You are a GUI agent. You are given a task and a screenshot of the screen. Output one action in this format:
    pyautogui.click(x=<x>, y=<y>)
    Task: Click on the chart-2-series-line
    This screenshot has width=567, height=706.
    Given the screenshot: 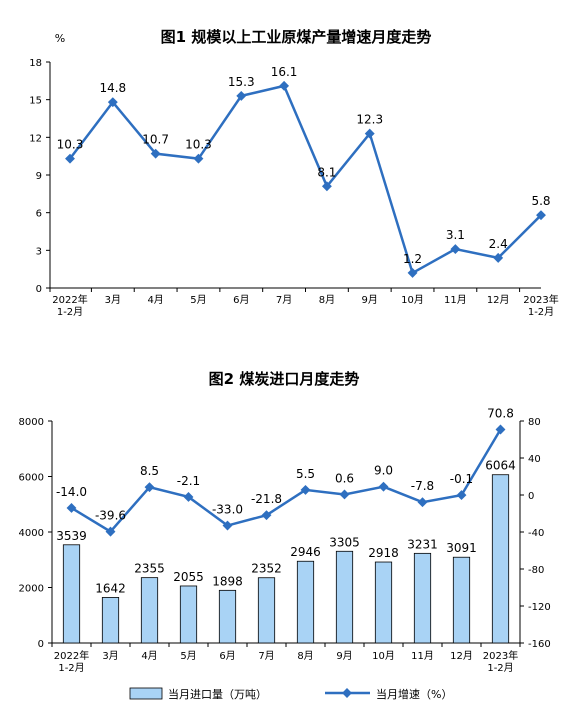 What is the action you would take?
    pyautogui.click(x=286, y=481)
    